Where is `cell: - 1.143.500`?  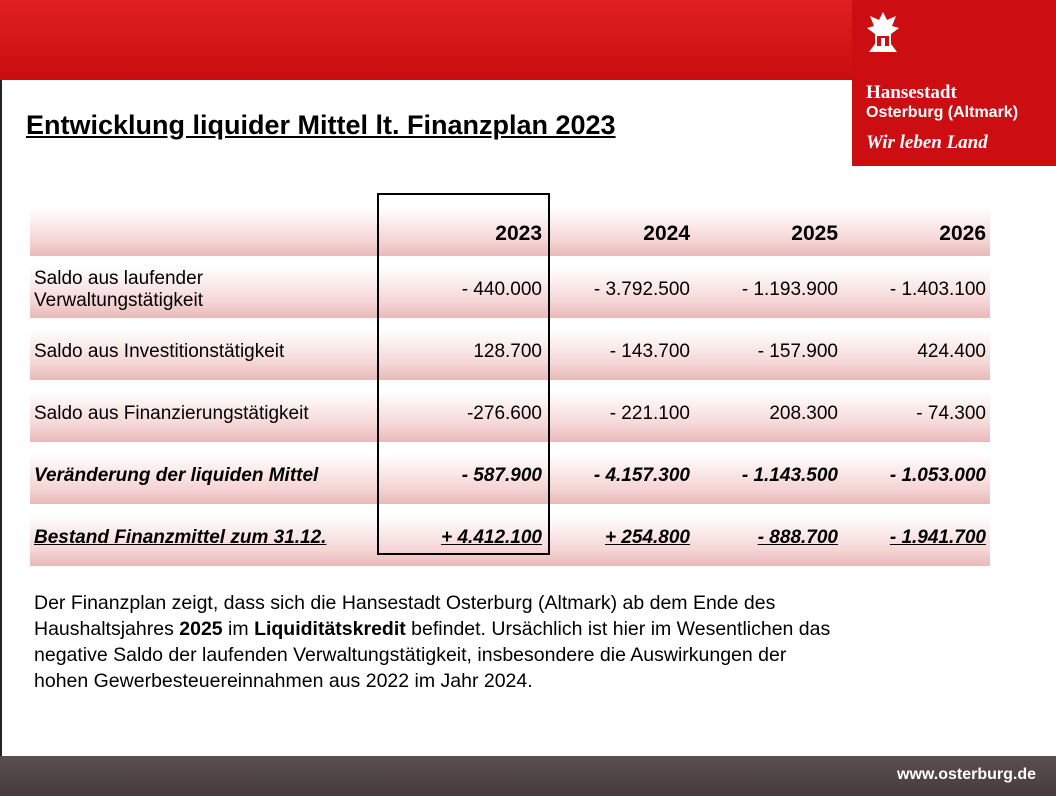
cell: - 1.143.500 is located at coordinates (768, 476).